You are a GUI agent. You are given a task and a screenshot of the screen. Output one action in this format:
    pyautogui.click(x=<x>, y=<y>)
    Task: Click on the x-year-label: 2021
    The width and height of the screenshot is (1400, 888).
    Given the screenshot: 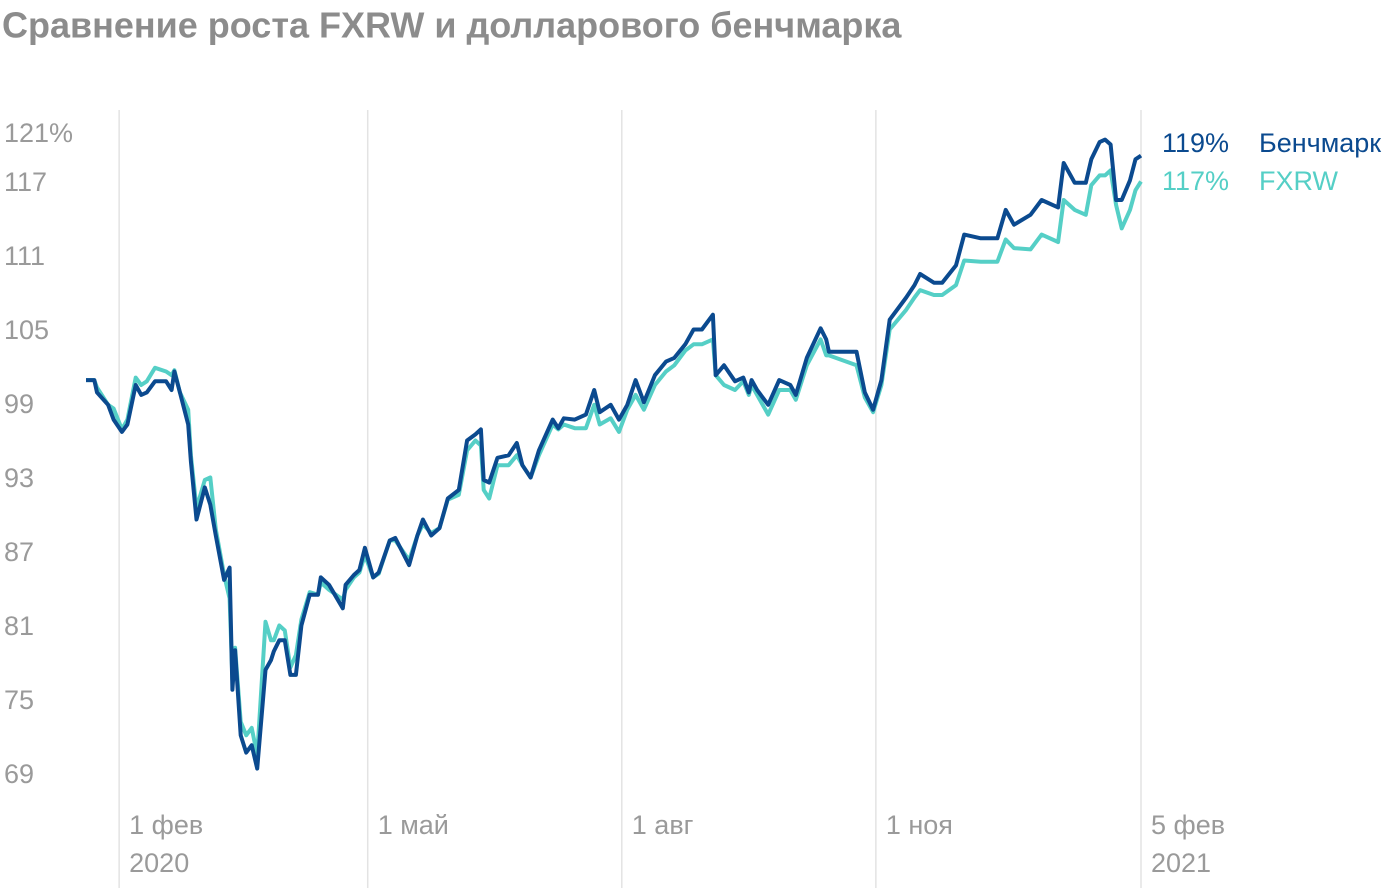 What is the action you would take?
    pyautogui.click(x=1181, y=863)
    